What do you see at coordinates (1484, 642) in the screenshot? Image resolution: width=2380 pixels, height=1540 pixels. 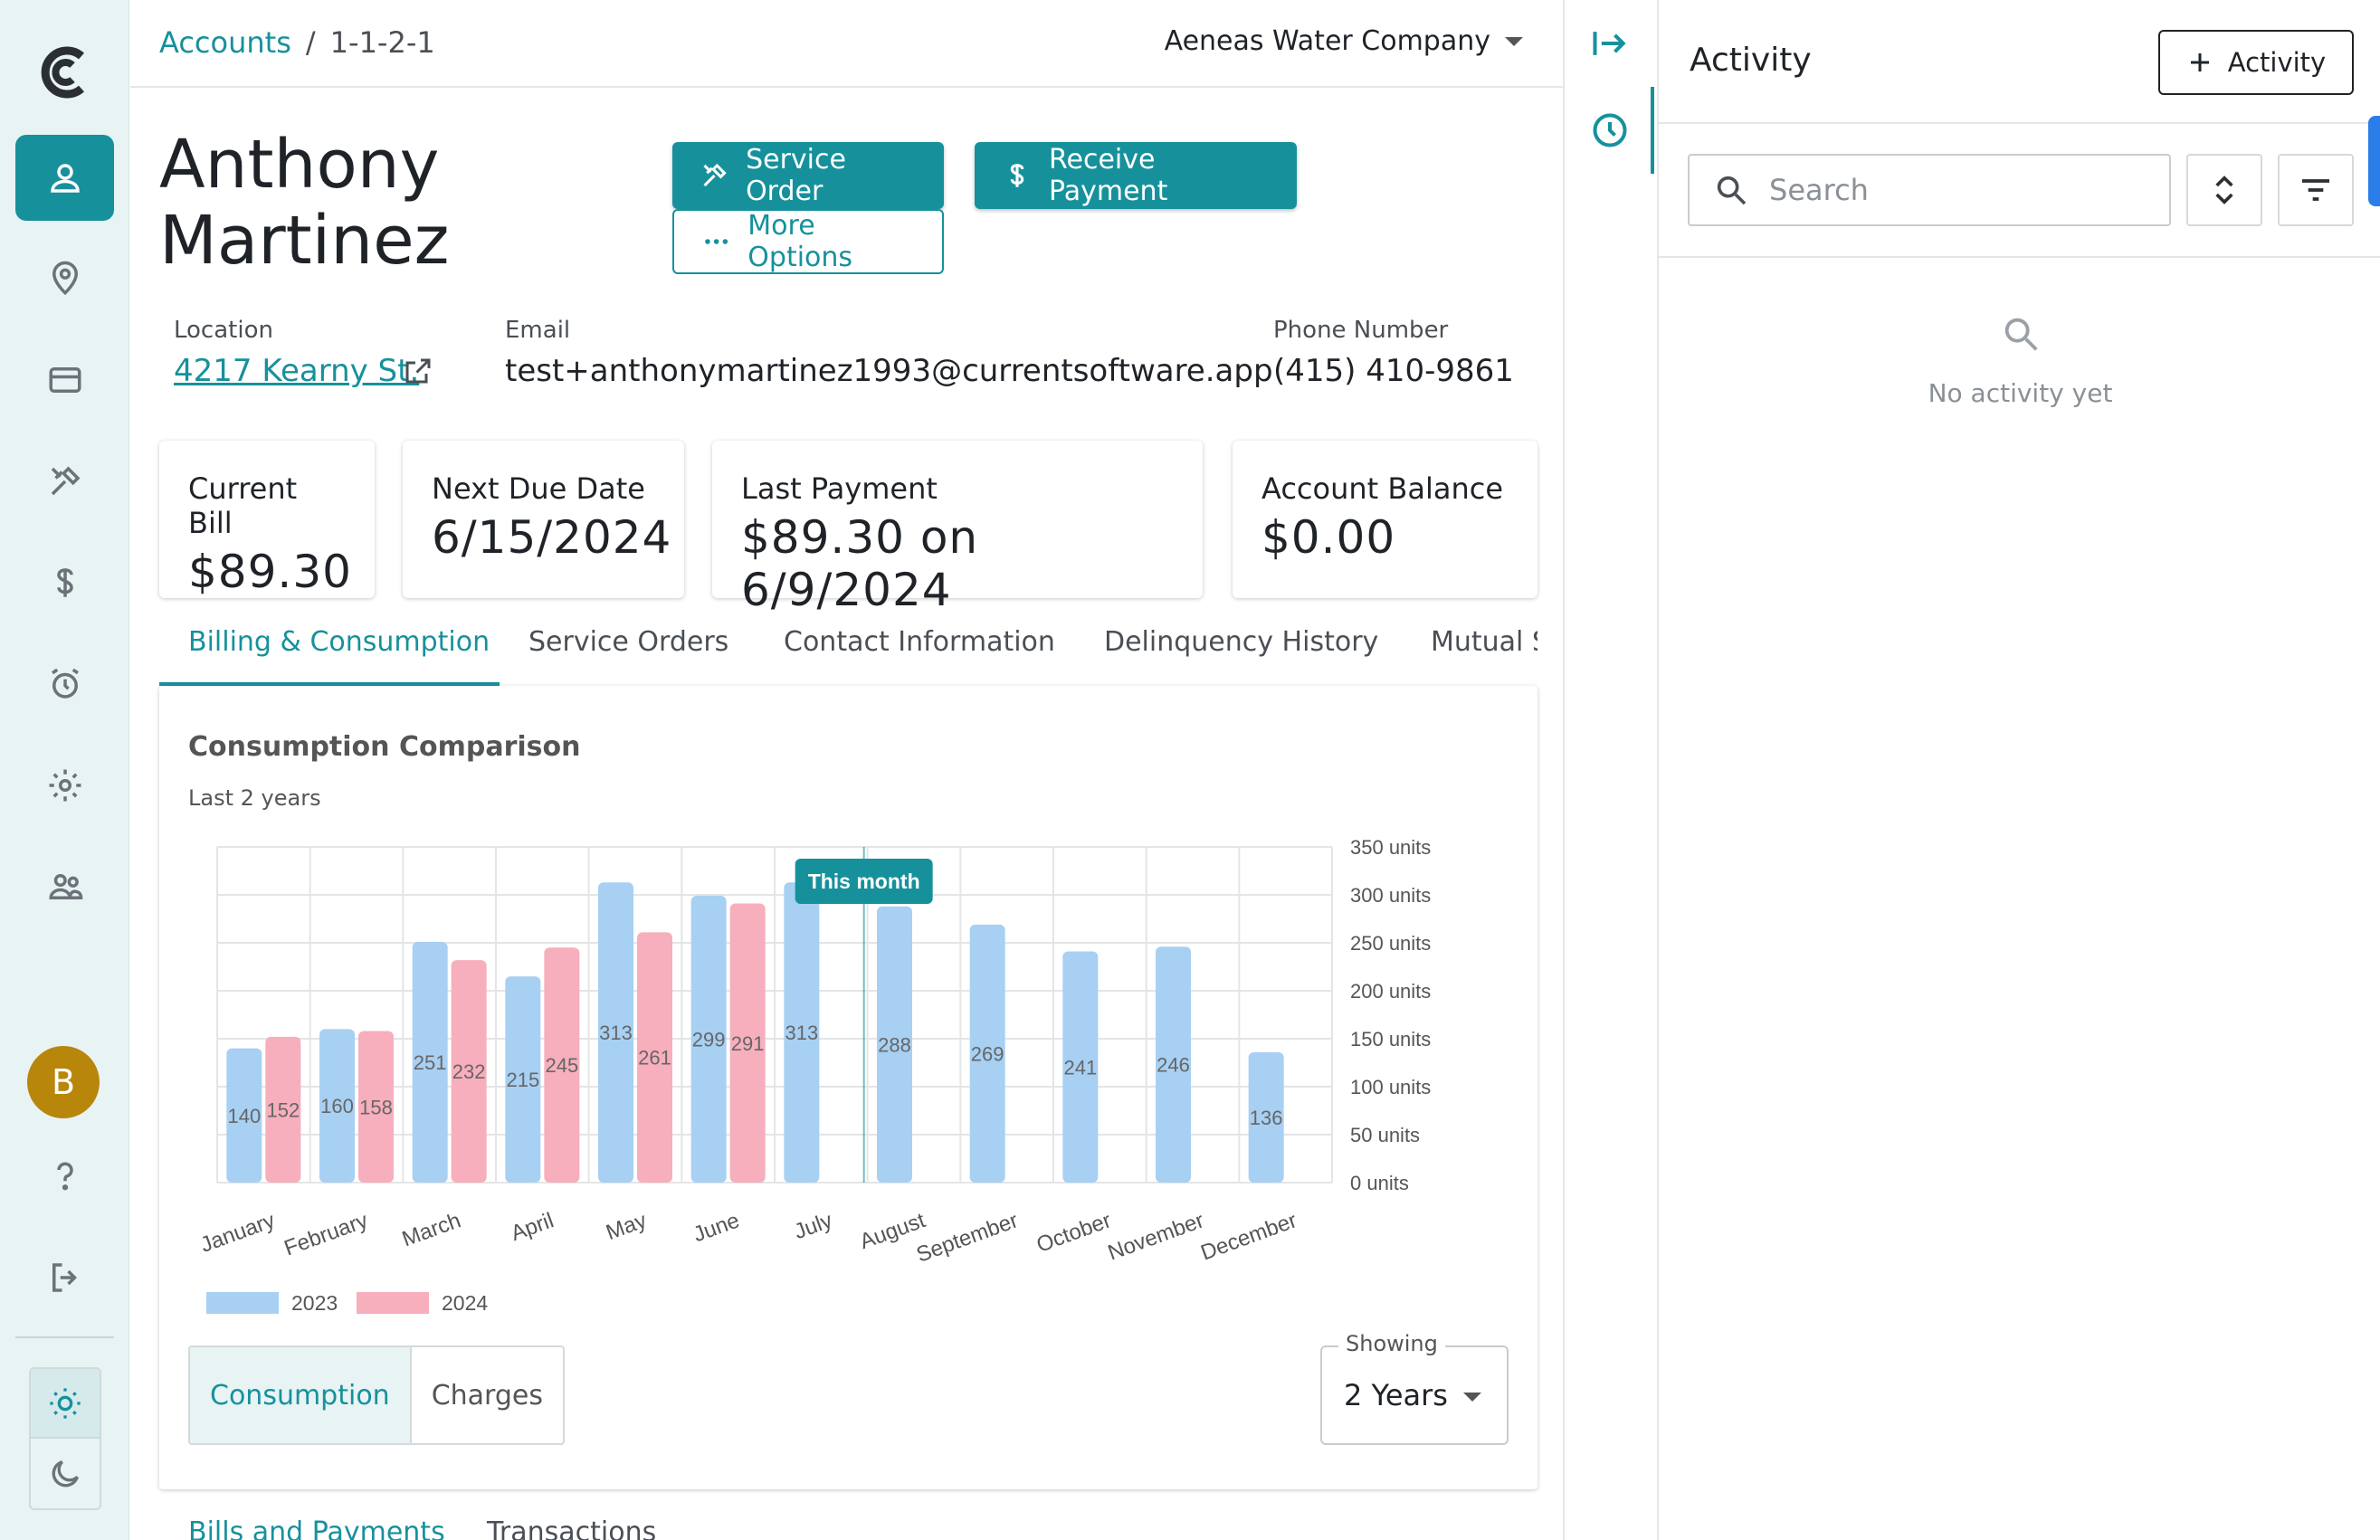 I see `tab-mutual: Mutual S` at bounding box center [1484, 642].